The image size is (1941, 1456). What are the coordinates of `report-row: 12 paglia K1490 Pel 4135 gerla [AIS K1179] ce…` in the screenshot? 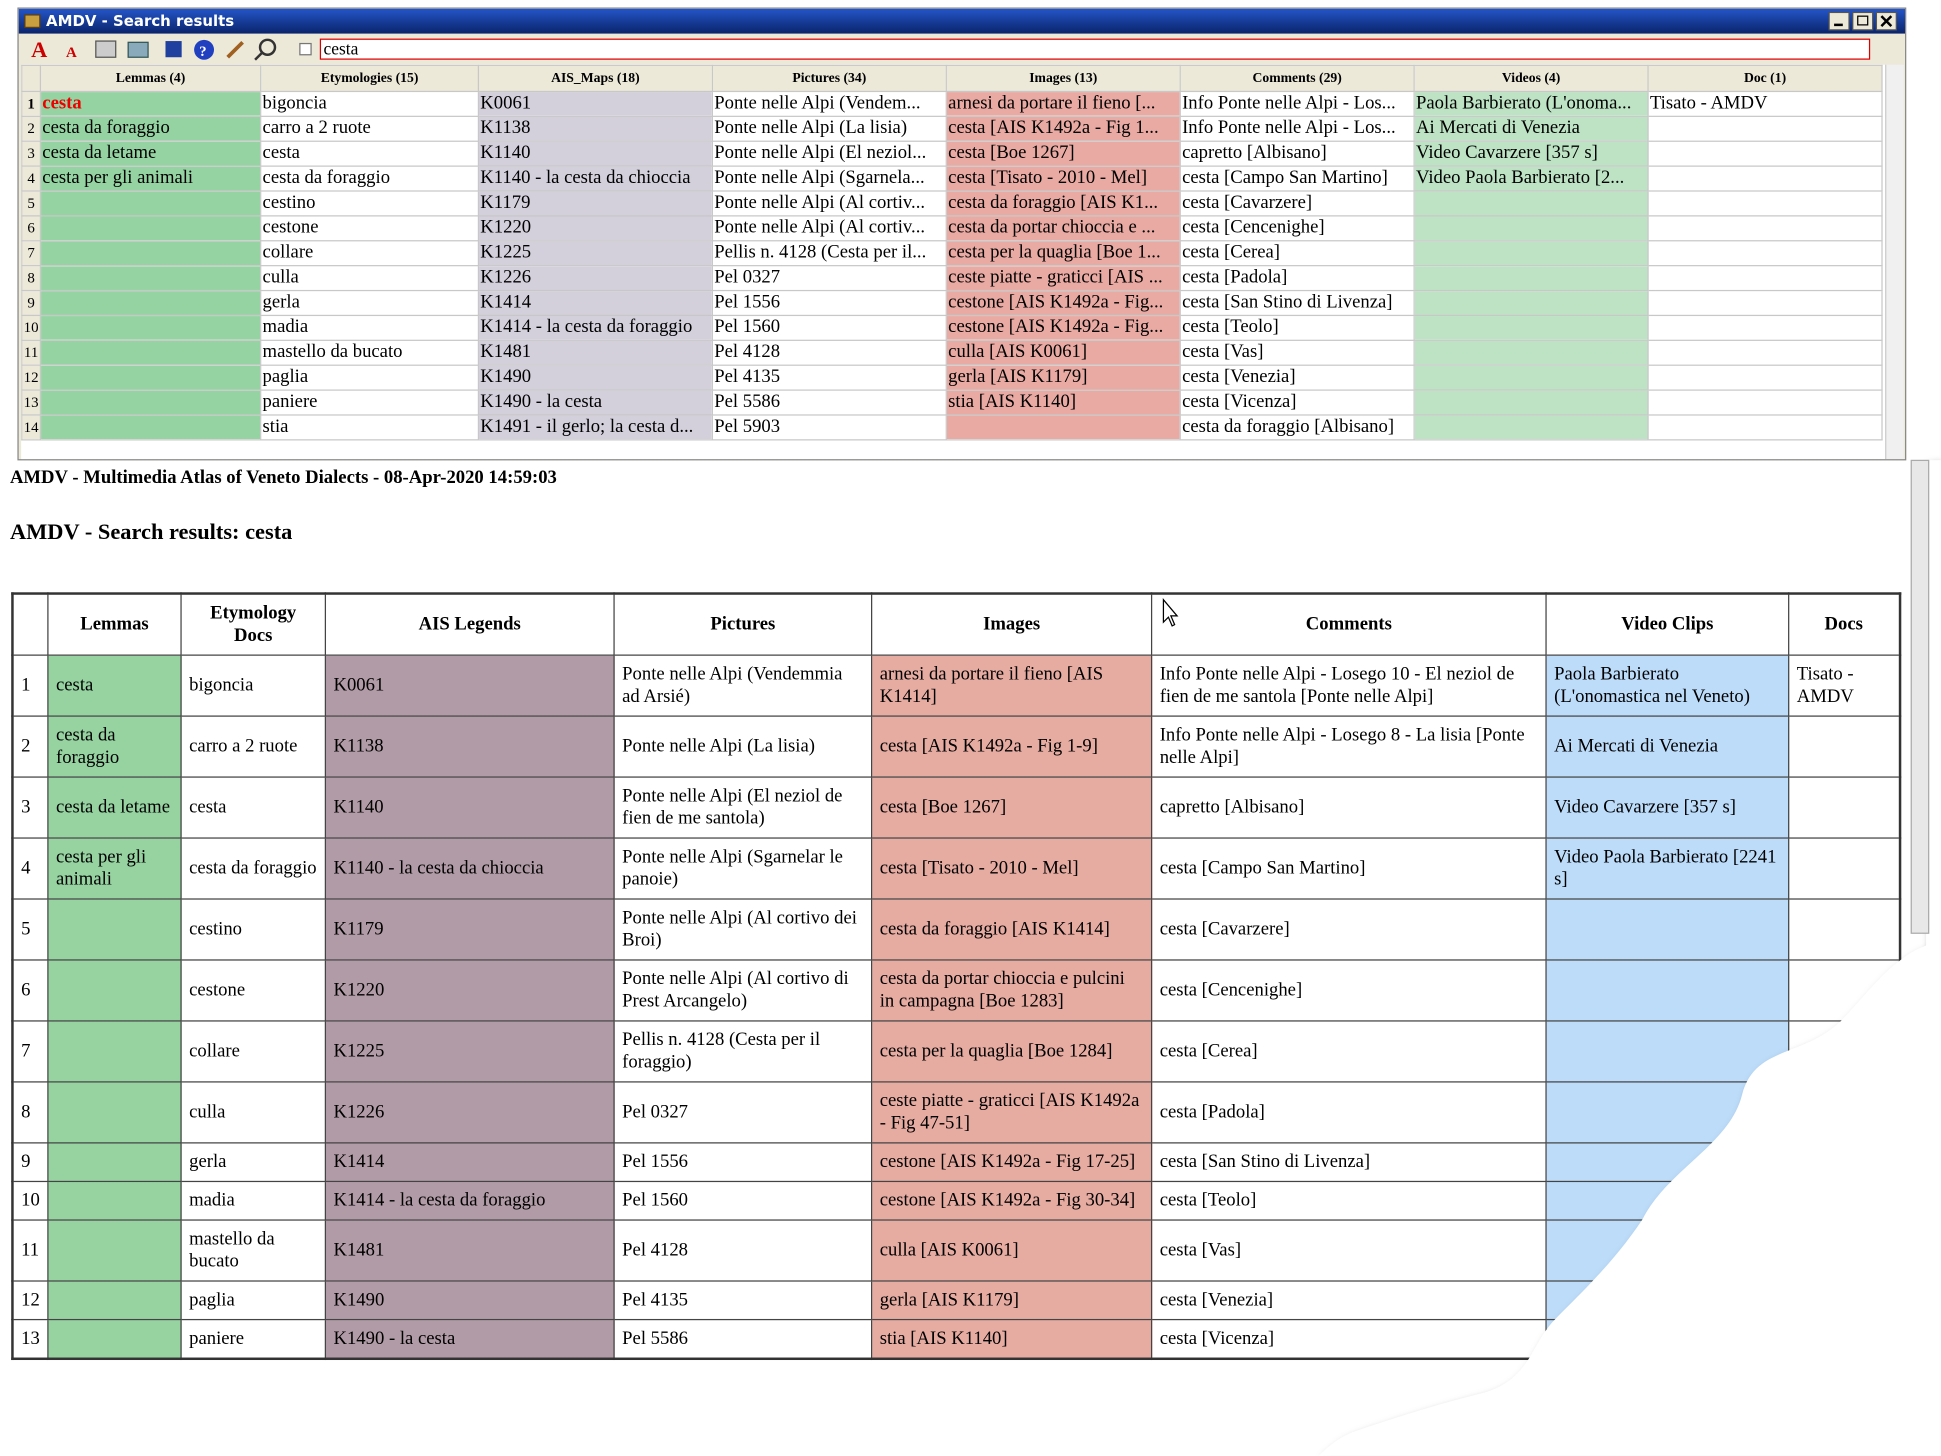 It's located at (956, 1300).